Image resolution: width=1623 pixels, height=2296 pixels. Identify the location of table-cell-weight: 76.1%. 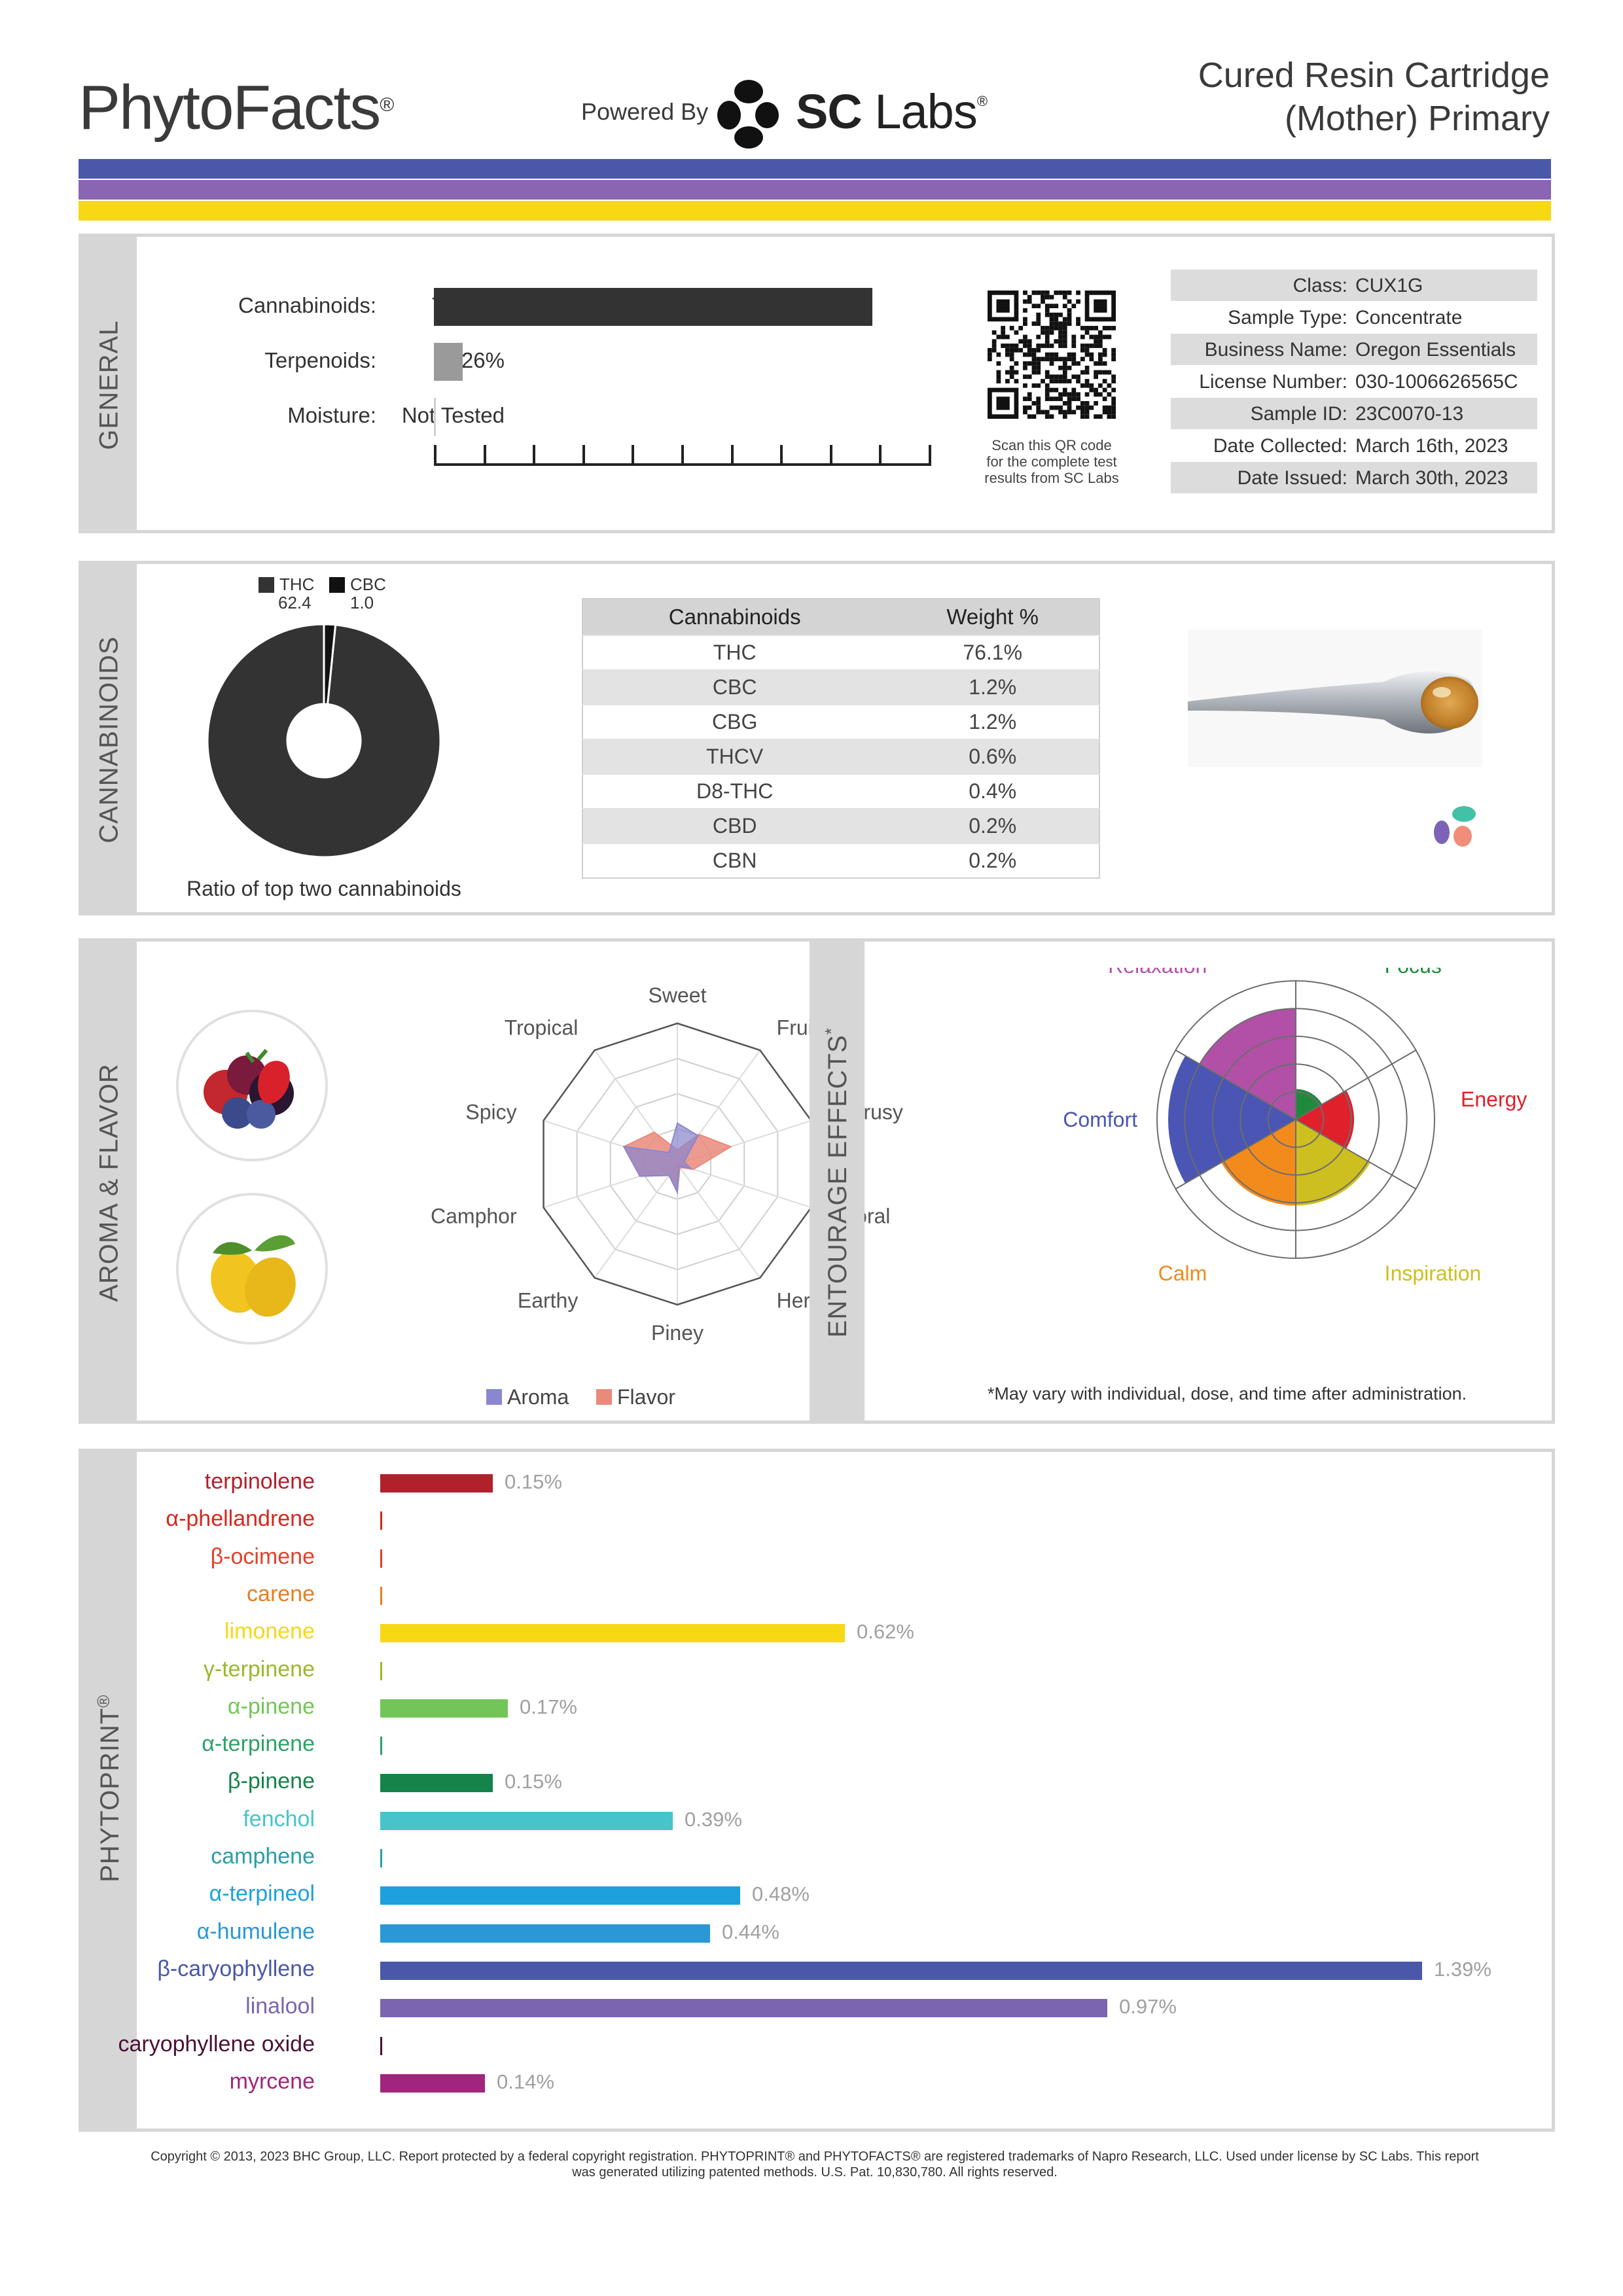
(993, 652).